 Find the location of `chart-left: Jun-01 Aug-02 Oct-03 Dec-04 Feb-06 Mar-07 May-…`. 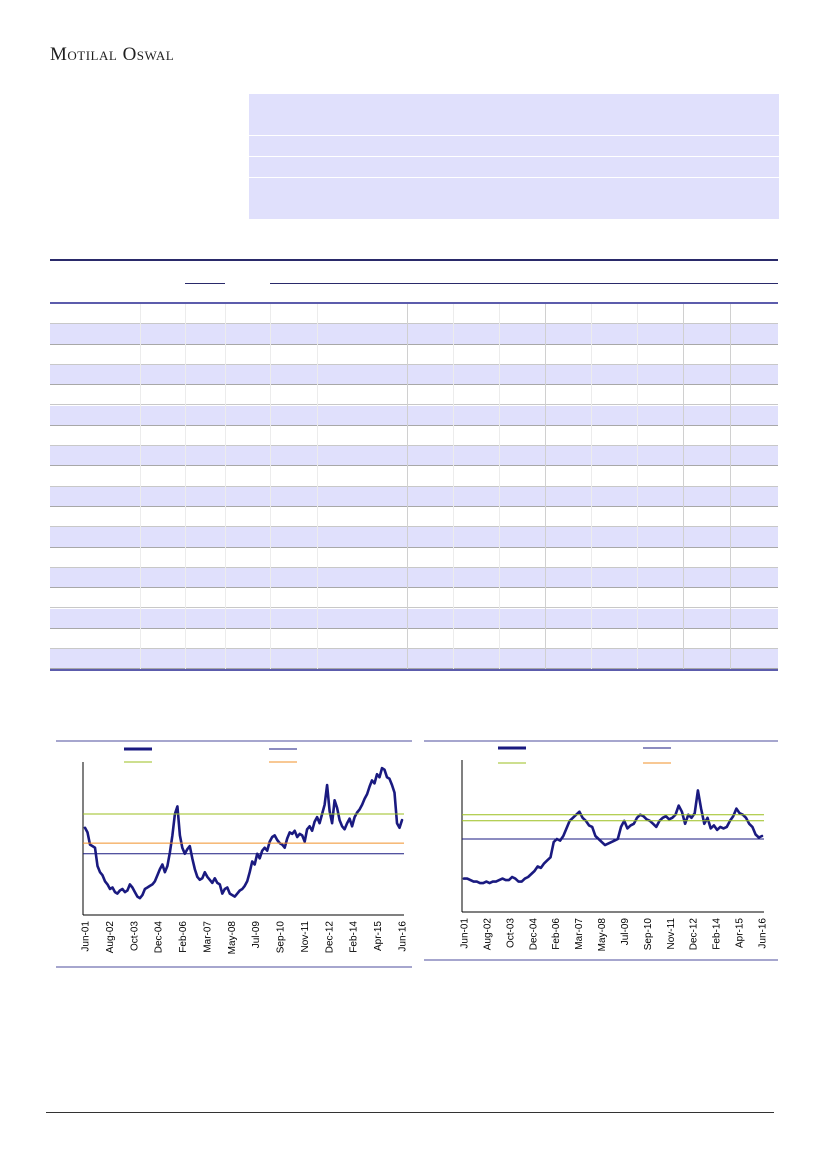

chart-left: Jun-01 Aug-02 Oct-03 Dec-04 Feb-06 Mar-07 May-… is located at coordinates (234, 853).